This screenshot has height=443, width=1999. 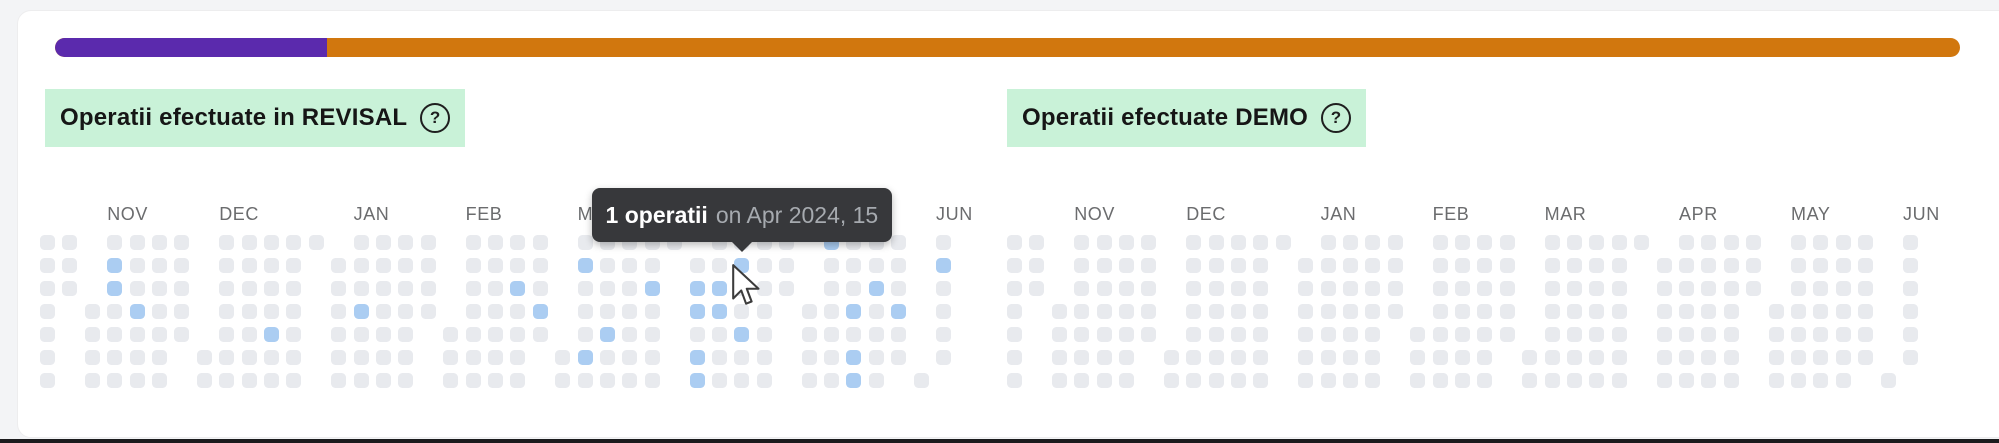 I want to click on help-icon: ?, so click(x=1336, y=118).